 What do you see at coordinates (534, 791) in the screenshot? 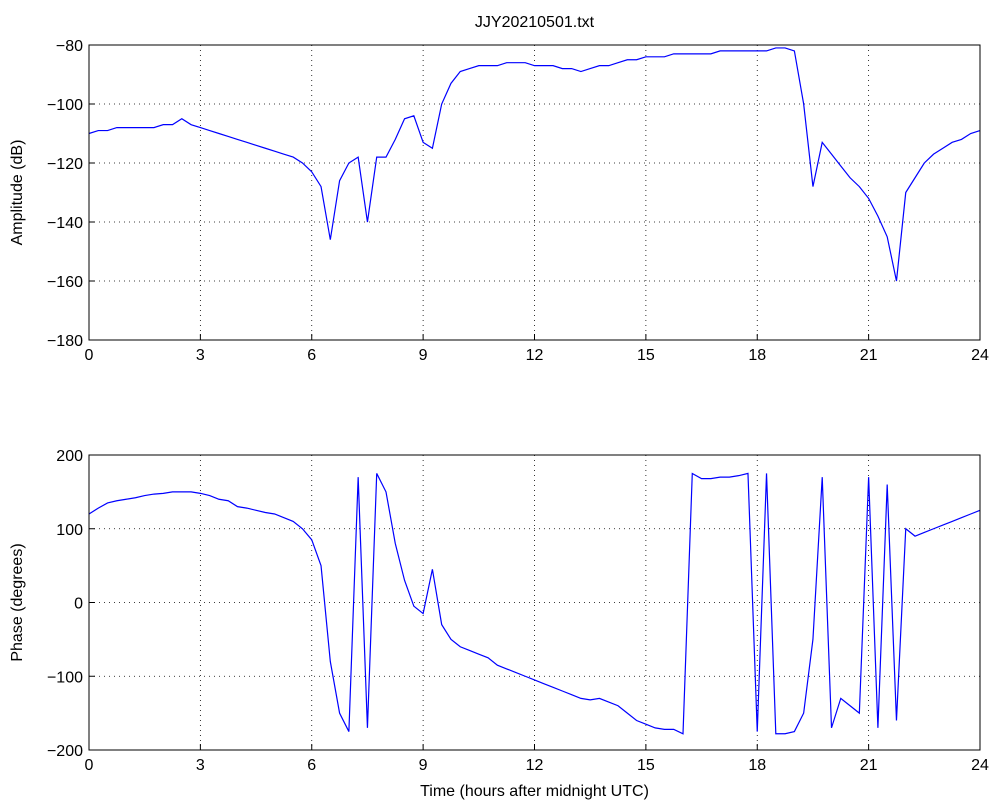
I see `x-axis-label: Time (hours after midnight UTC)` at bounding box center [534, 791].